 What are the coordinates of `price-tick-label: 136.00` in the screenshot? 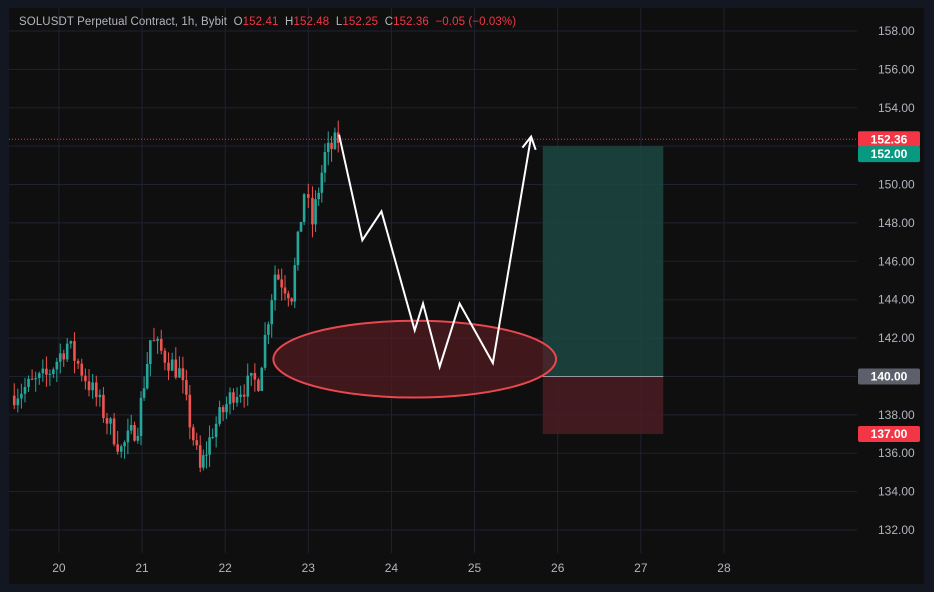 It's located at (896, 453).